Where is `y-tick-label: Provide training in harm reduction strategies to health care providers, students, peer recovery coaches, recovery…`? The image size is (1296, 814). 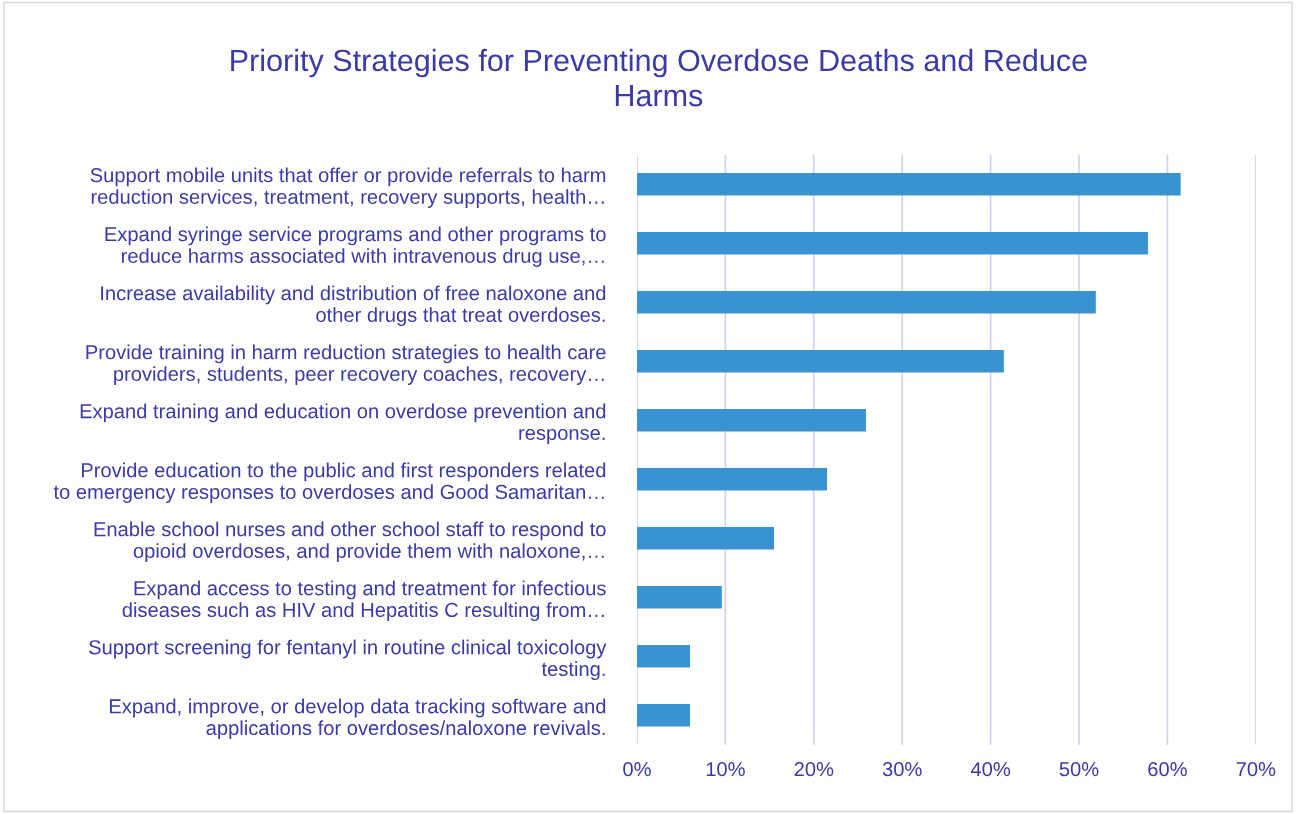
y-tick-label: Provide training in harm reduction strategies to health care providers, students, peer recovery coaches, recovery… is located at coordinates (346, 364).